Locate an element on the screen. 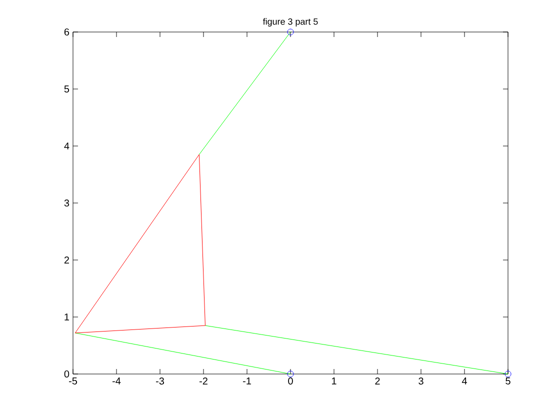  y-tick-label: 1 is located at coordinates (67, 317).